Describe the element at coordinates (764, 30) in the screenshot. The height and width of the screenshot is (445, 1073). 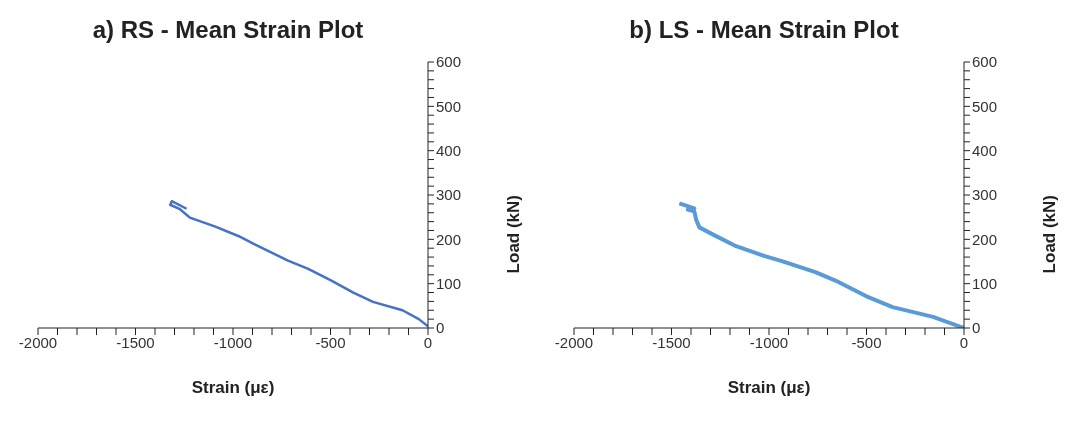
I see `chart-title: b) LS - Mean Strain Plot` at that location.